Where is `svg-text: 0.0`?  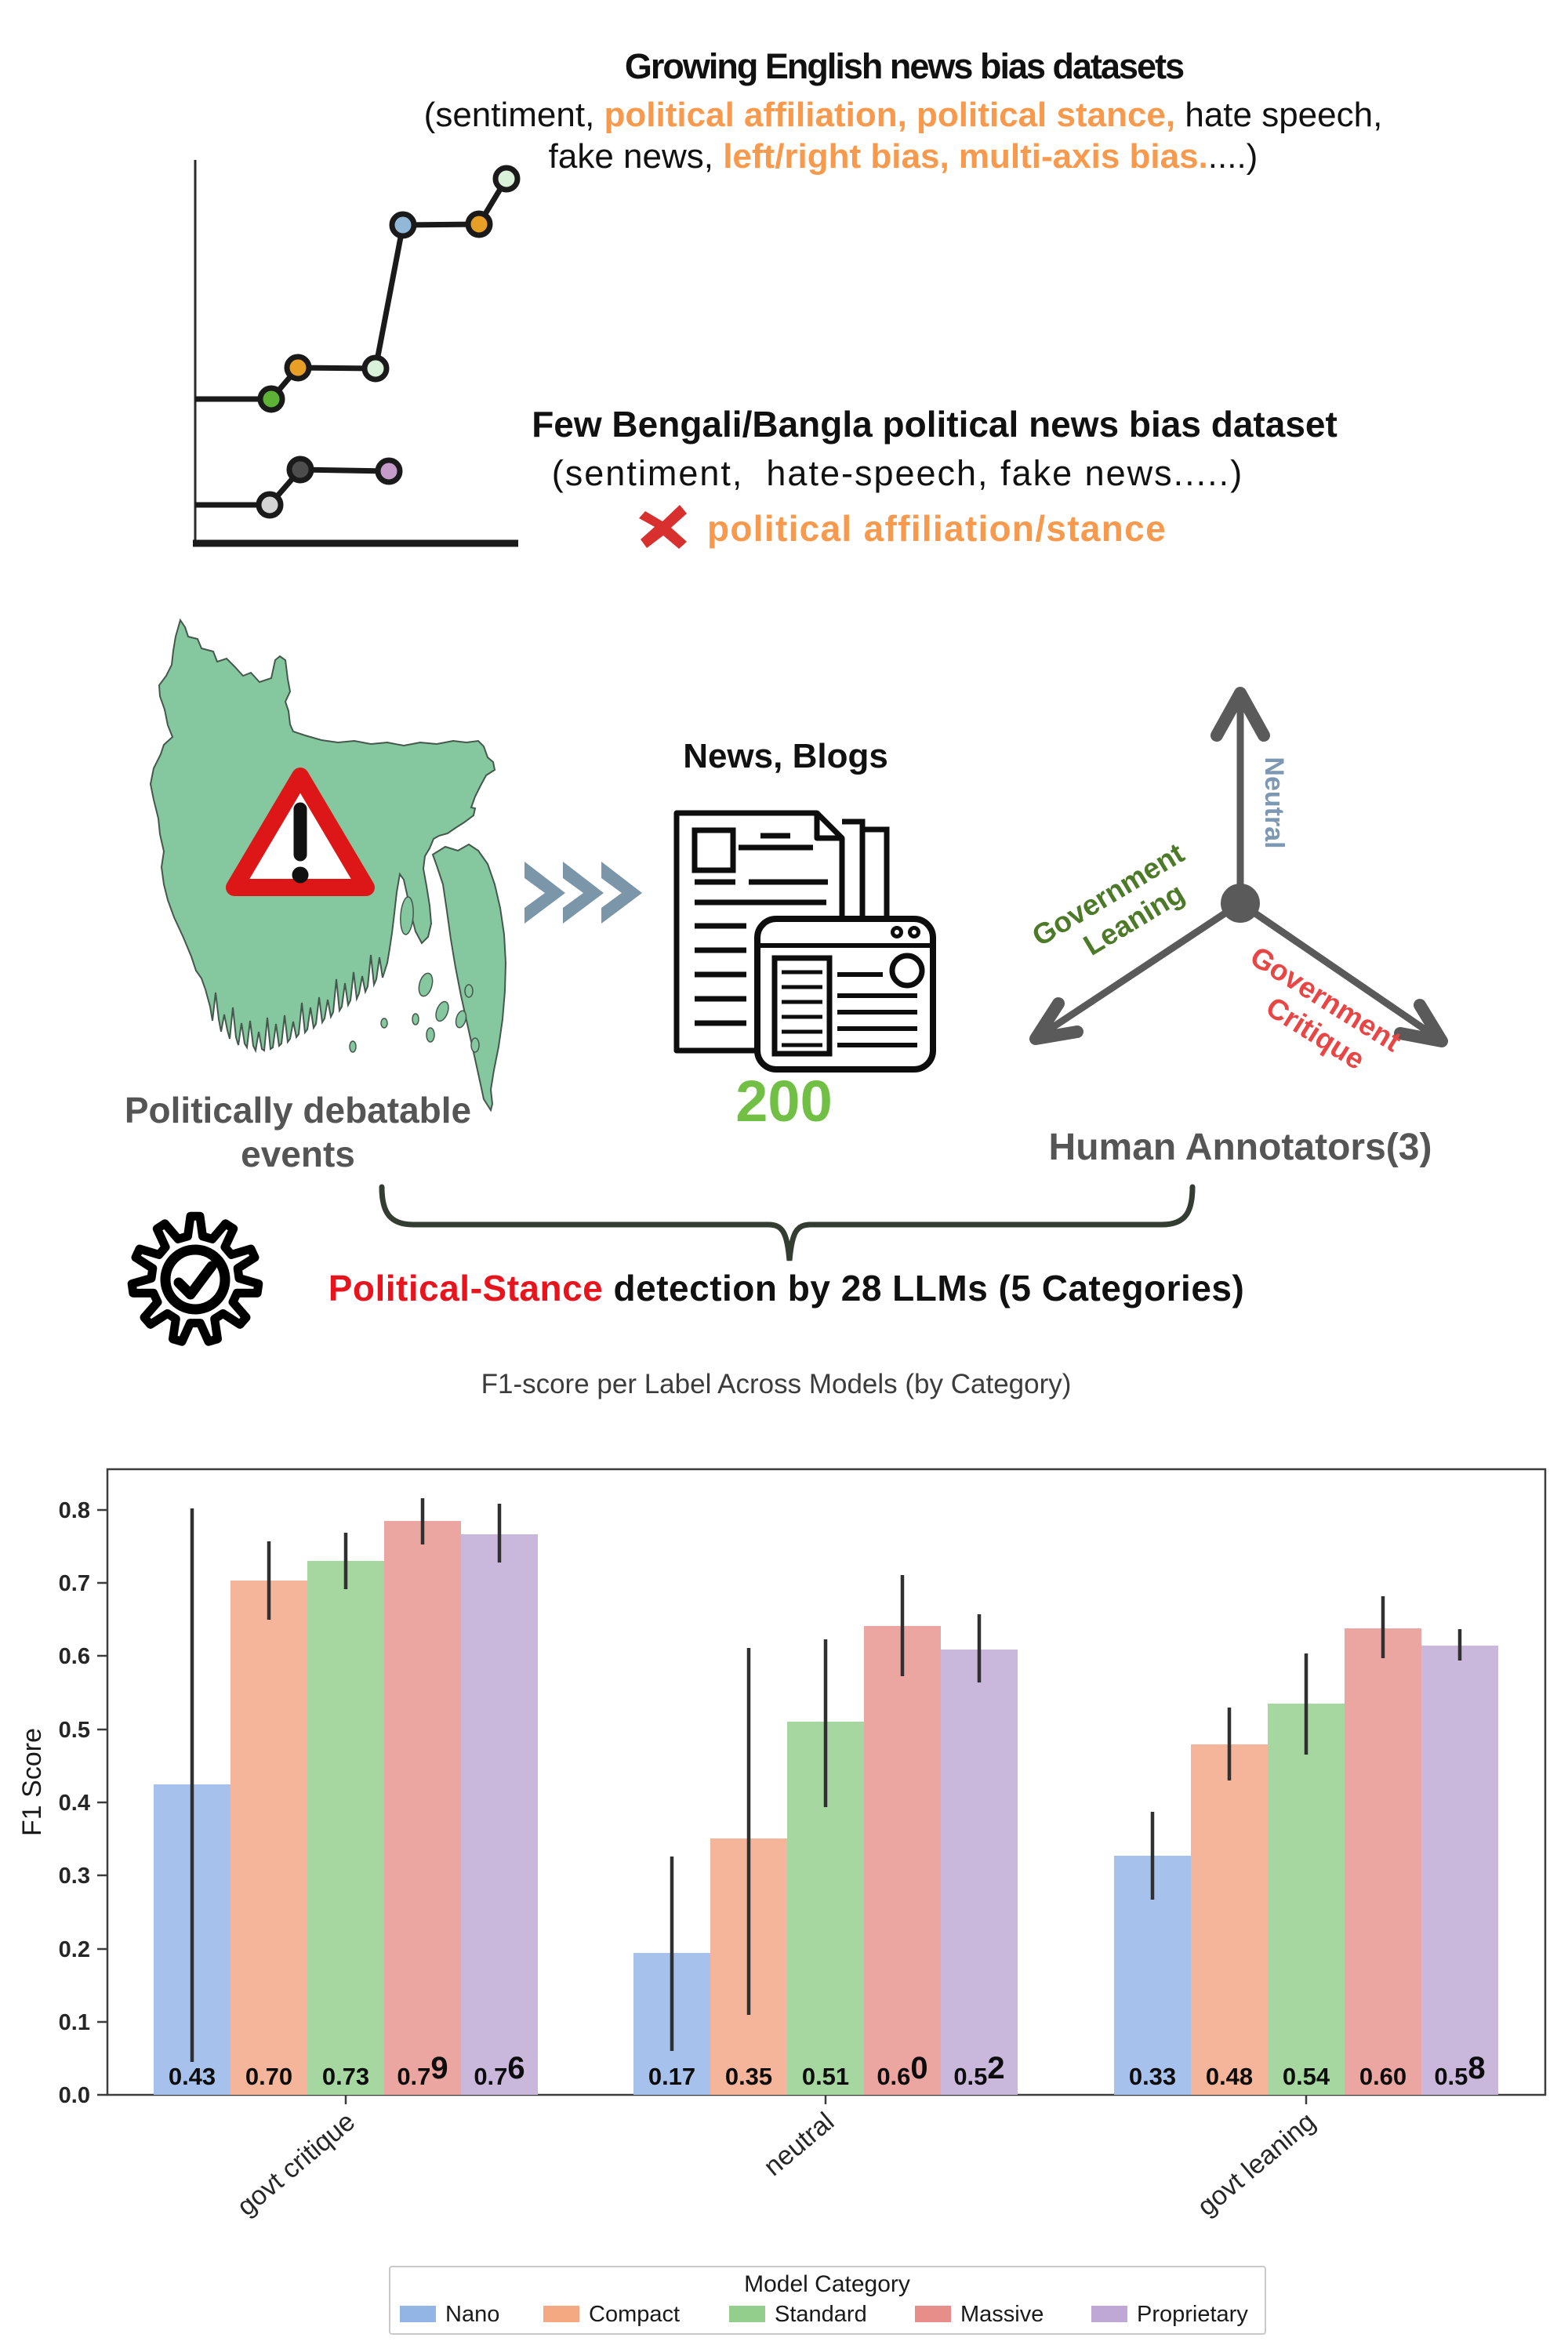 svg-text: 0.0 is located at coordinates (74, 2095).